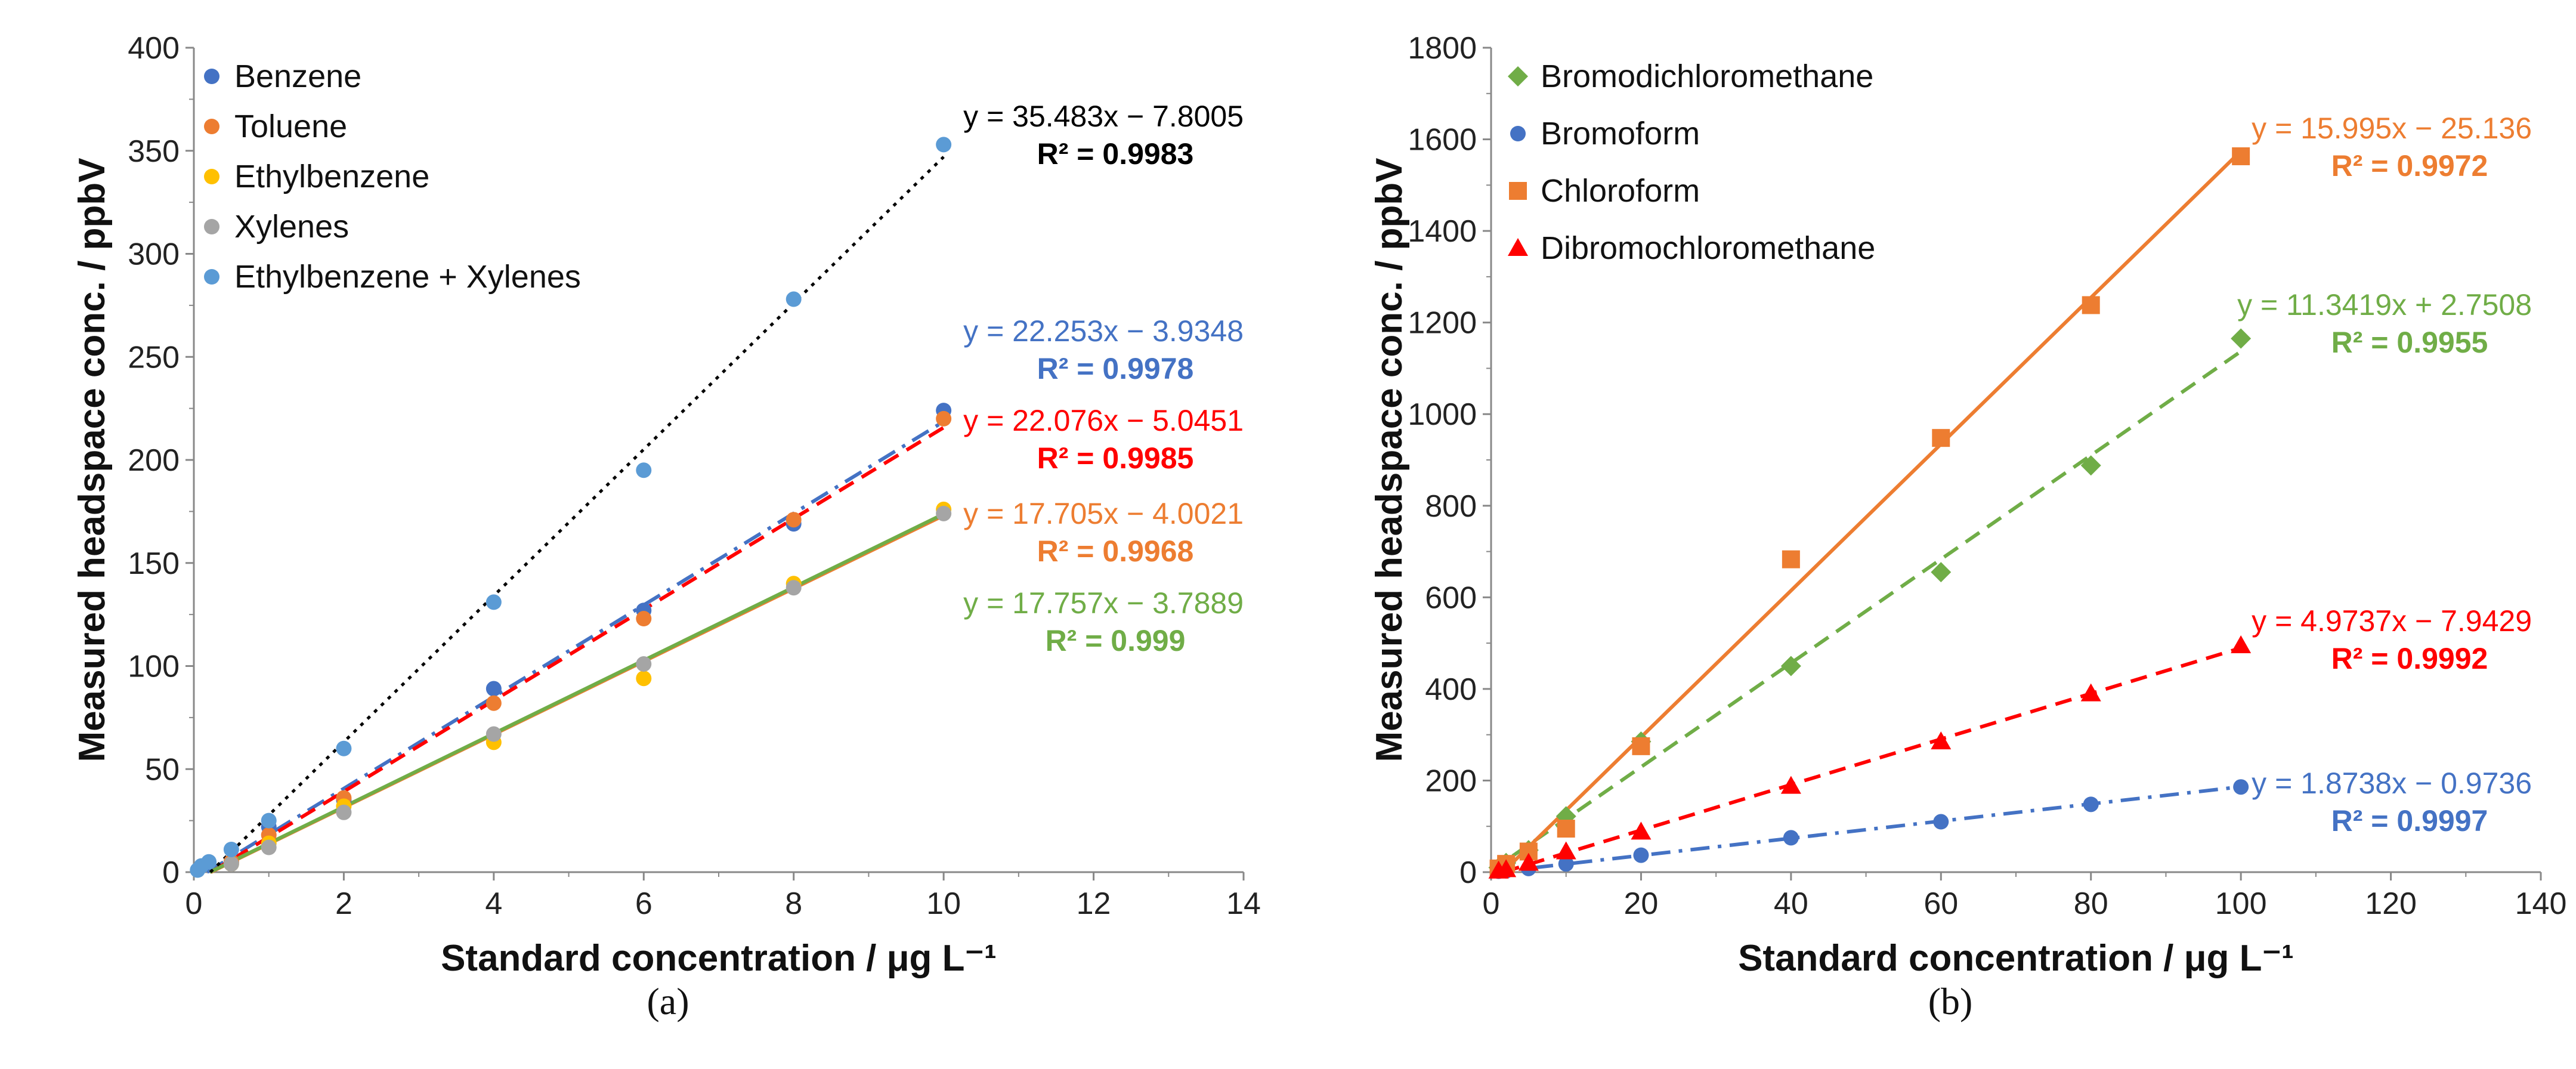 This screenshot has height=1069, width=2576. Describe the element at coordinates (1103, 117) in the screenshot. I see `equation-ethylbenzene-xylenes: y = 35.483x − 7.8005` at that location.